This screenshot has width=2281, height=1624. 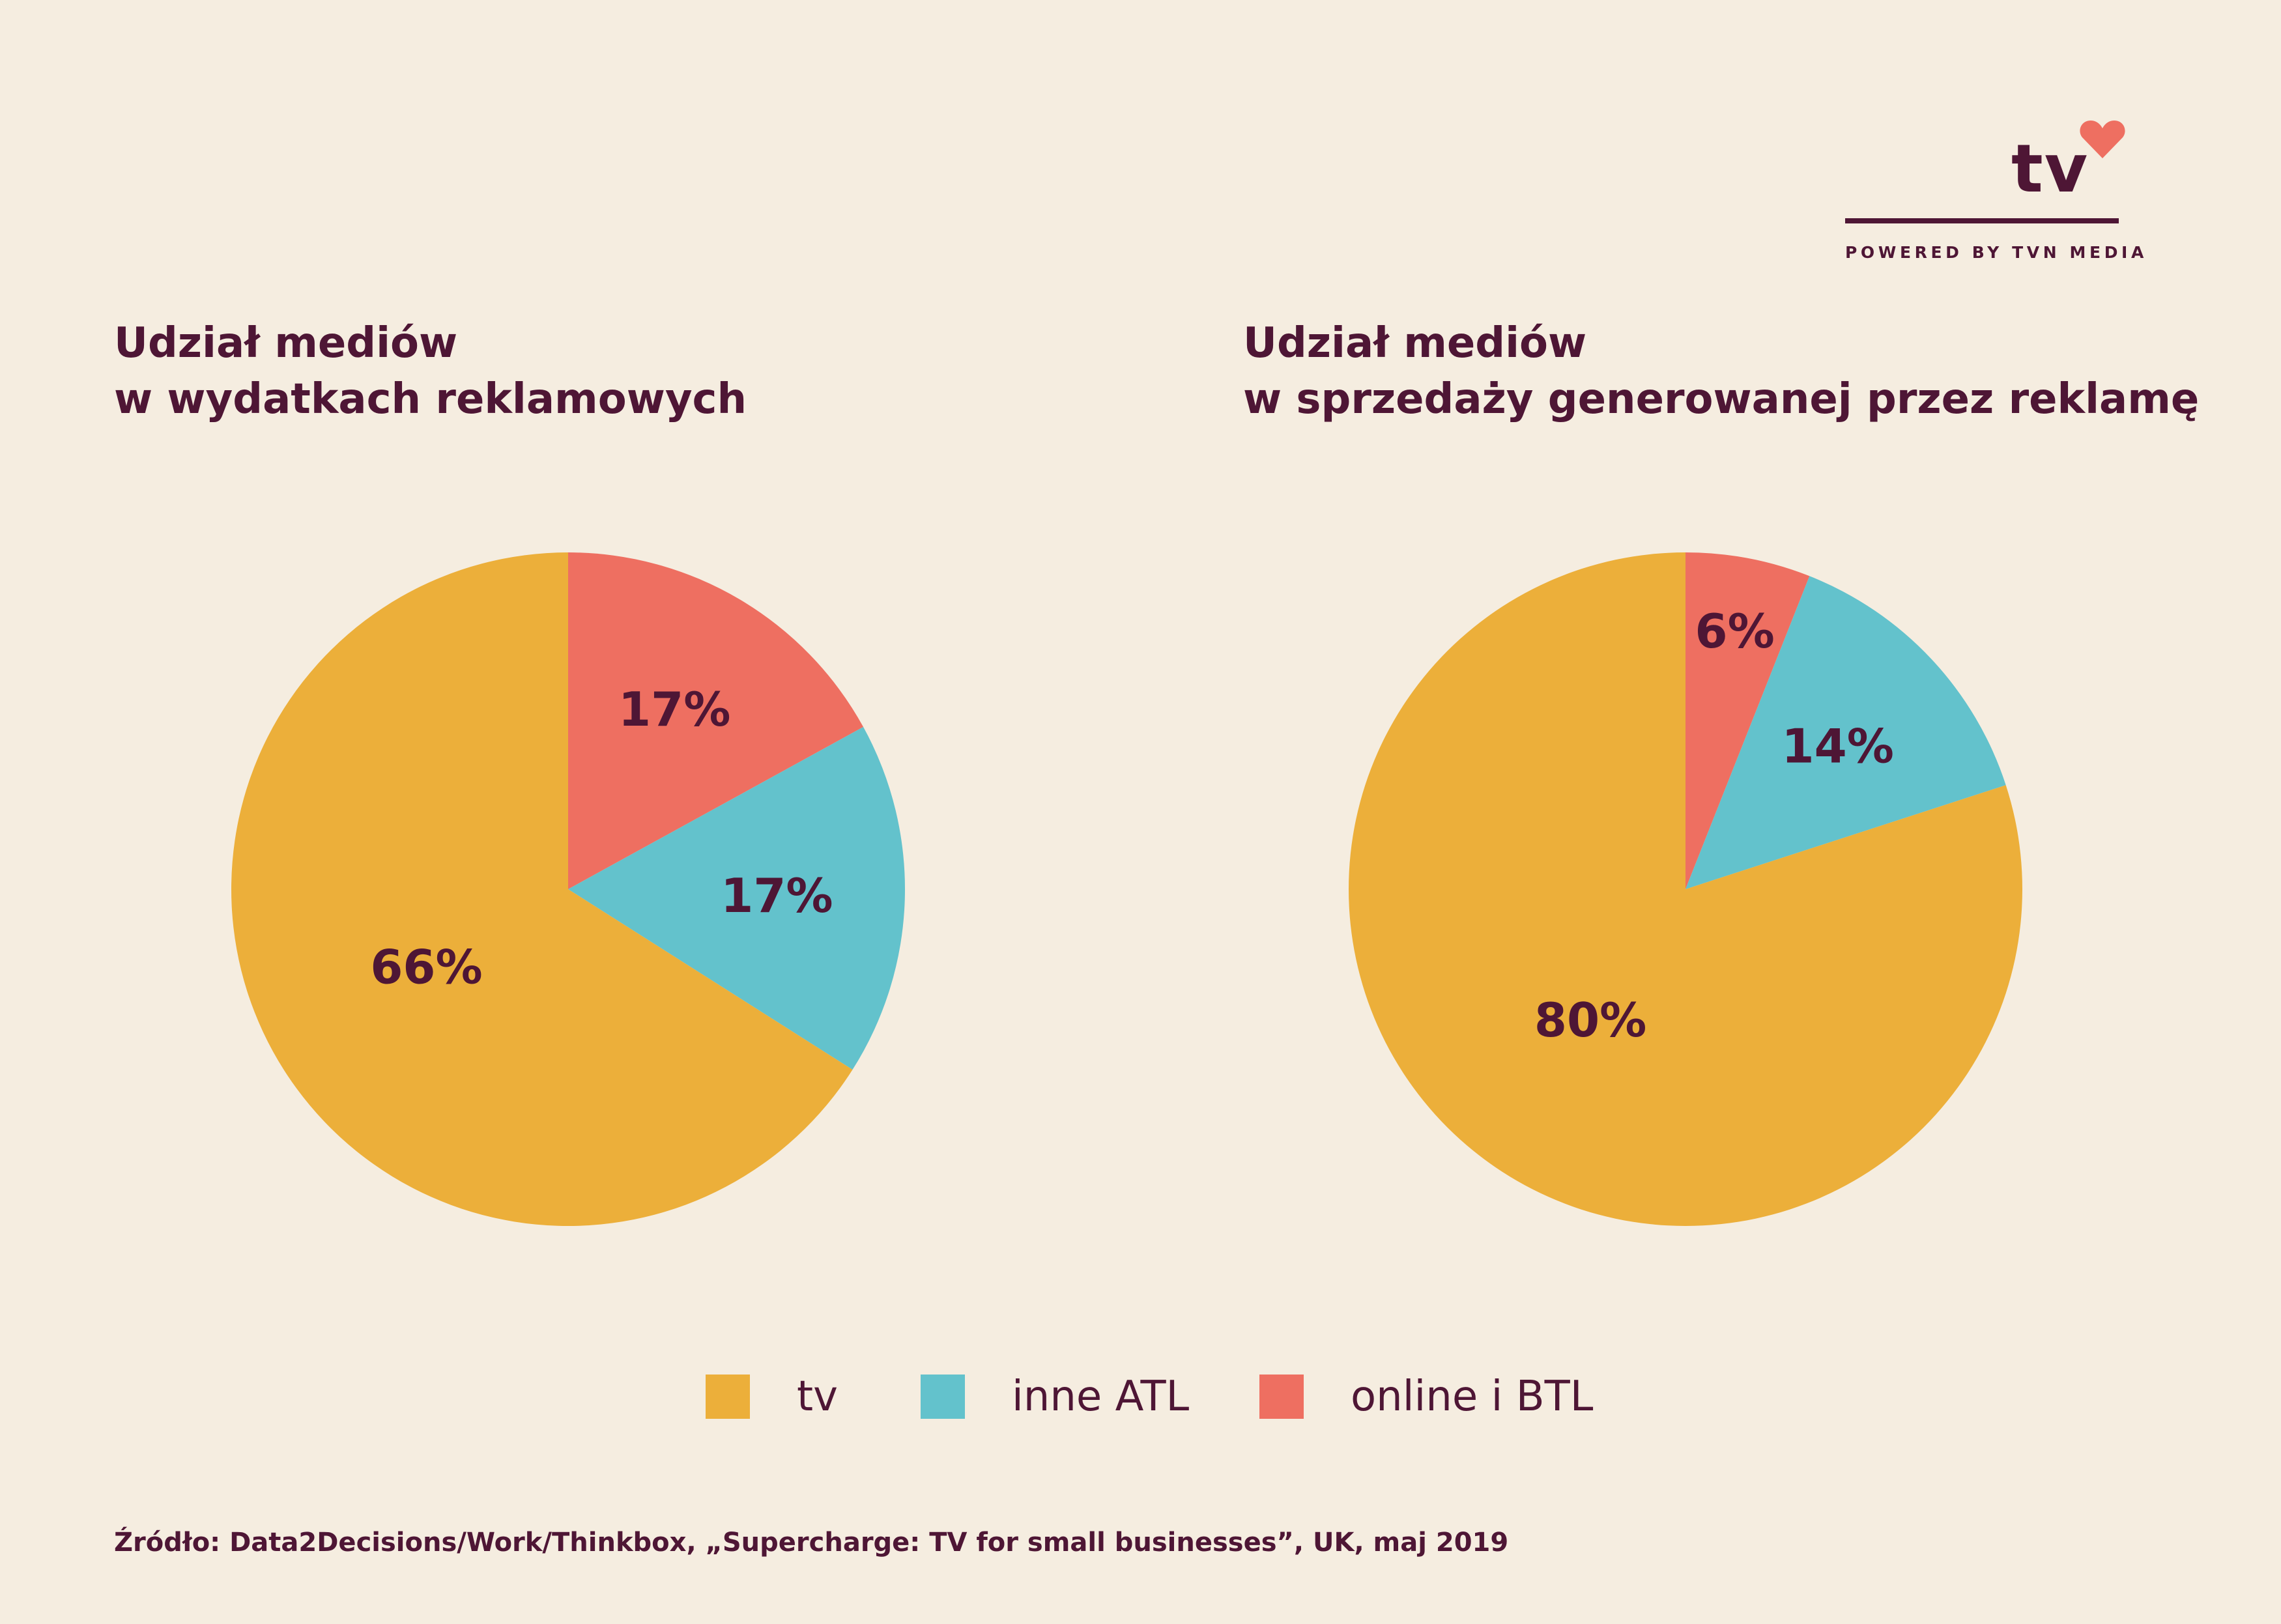 I want to click on legend: tv inne ATL online i BTL, so click(x=1140, y=1397).